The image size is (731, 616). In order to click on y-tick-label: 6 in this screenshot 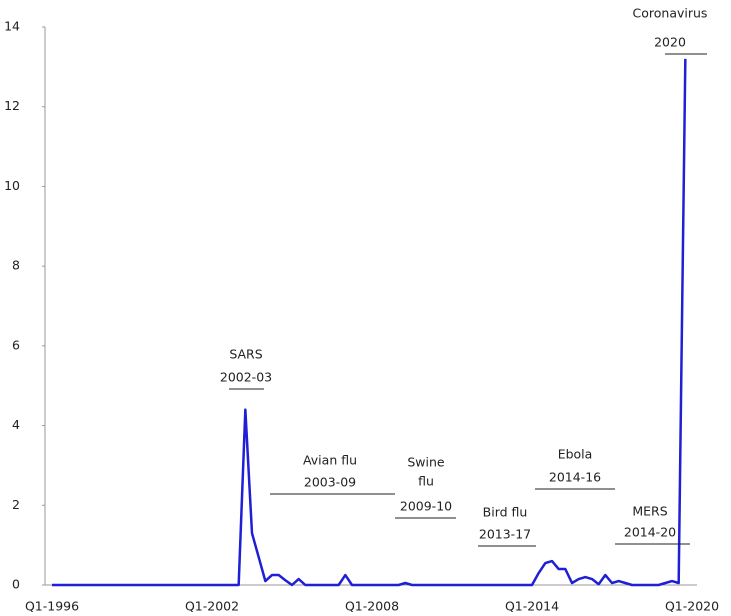, I will do `click(16, 344)`.